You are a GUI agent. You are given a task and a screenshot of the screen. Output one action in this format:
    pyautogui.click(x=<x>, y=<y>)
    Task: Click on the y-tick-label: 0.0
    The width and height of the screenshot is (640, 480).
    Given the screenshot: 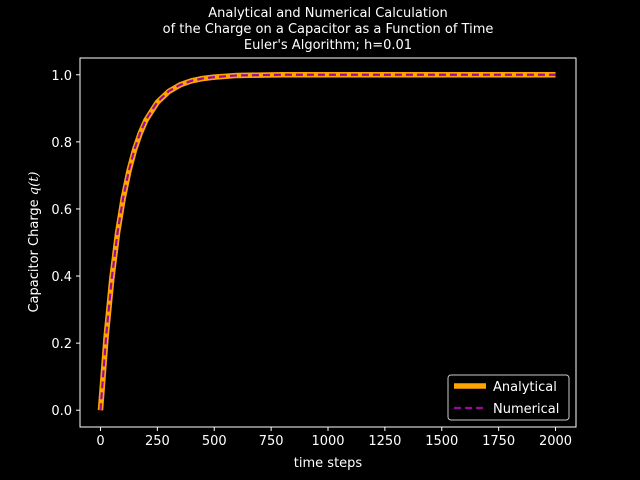 What is the action you would take?
    pyautogui.click(x=61, y=411)
    